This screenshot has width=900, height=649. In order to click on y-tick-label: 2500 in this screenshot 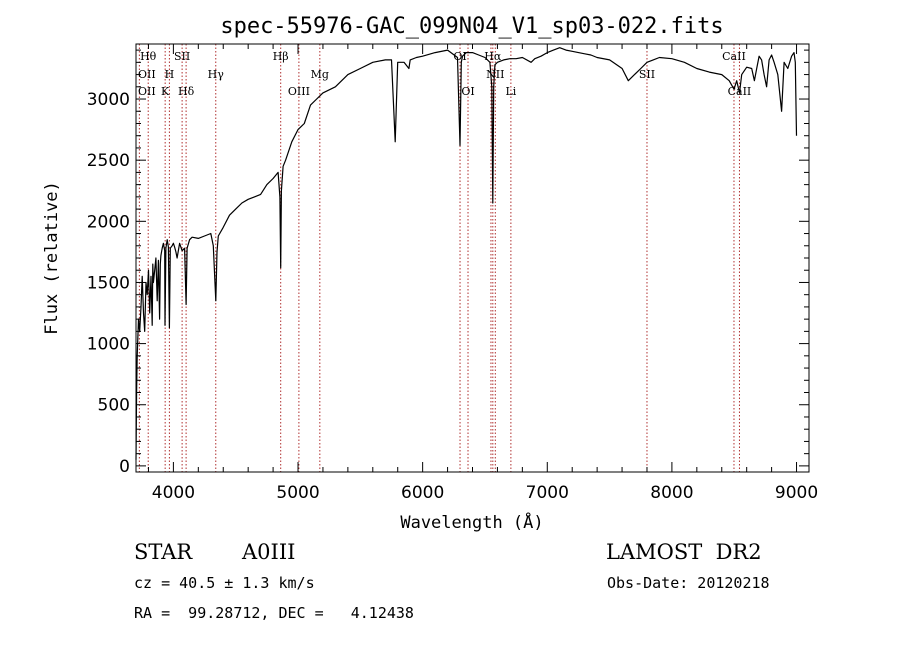, I will do `click(108, 161)`.